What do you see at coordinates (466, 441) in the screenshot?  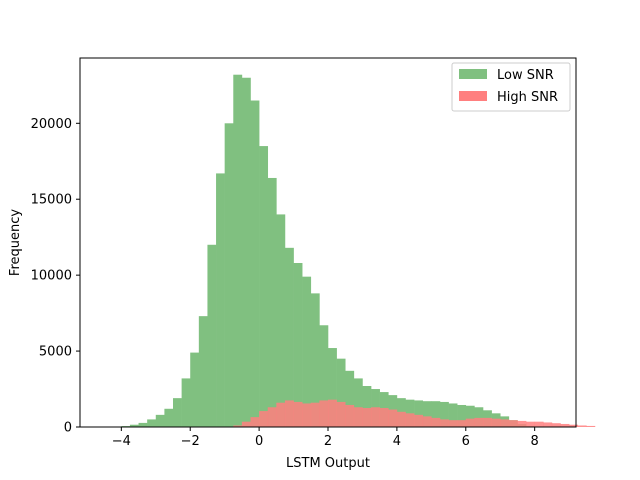 I see `x-tick-label: 6` at bounding box center [466, 441].